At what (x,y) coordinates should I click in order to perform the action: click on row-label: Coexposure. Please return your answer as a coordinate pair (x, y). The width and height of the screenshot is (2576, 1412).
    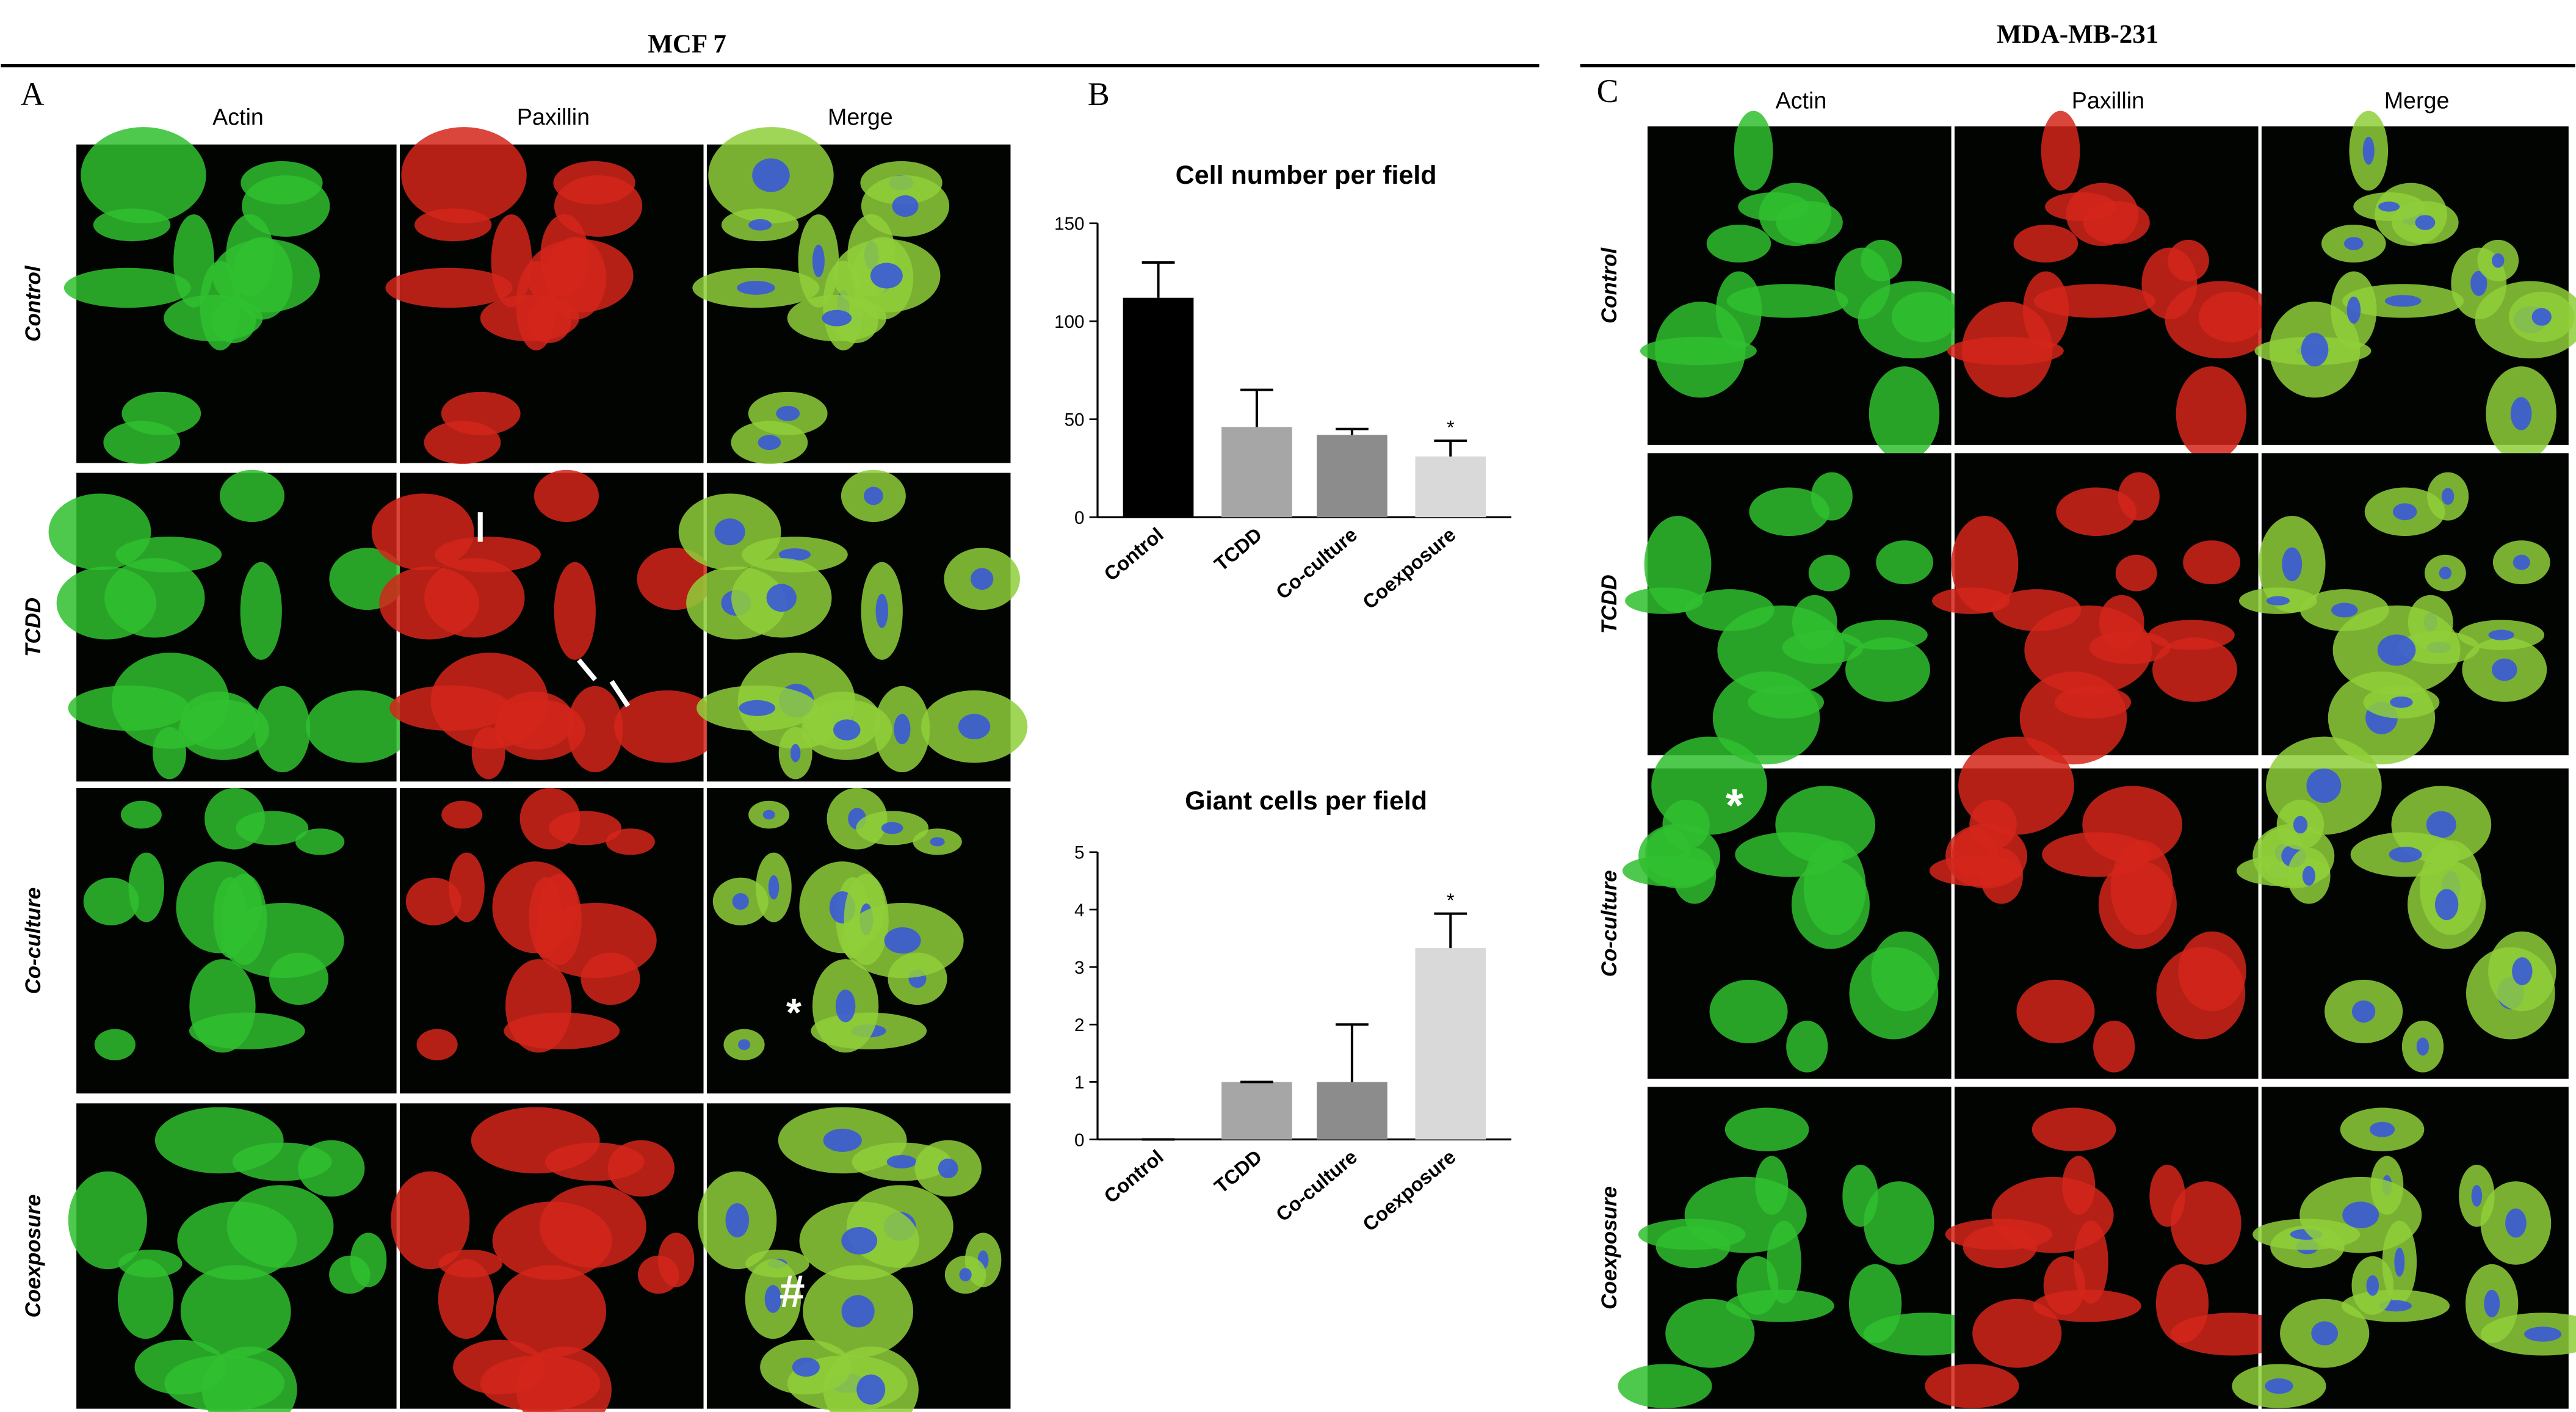
    Looking at the image, I should click on (1609, 1248).